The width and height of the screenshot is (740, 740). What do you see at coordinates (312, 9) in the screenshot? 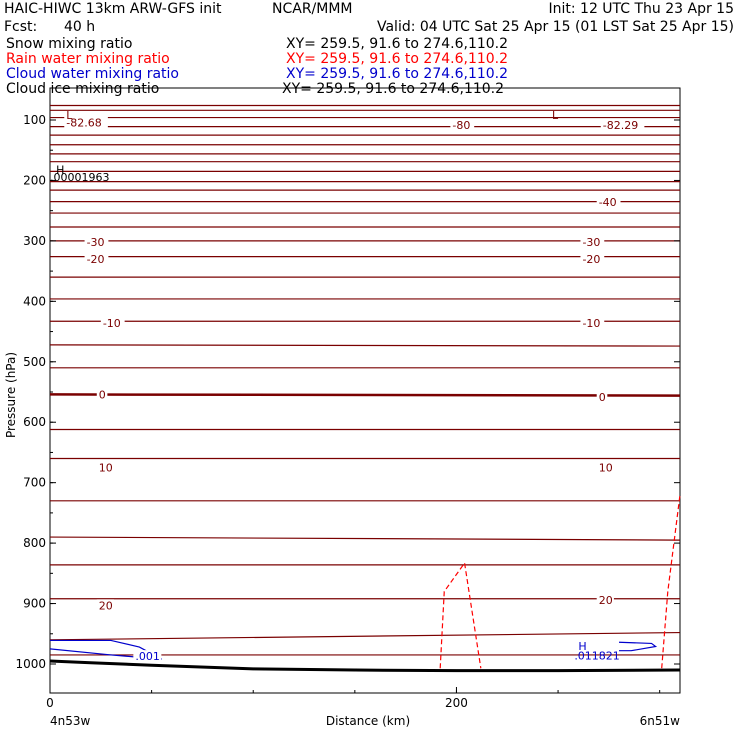
I see `chart-source: NCAR/MMM` at bounding box center [312, 9].